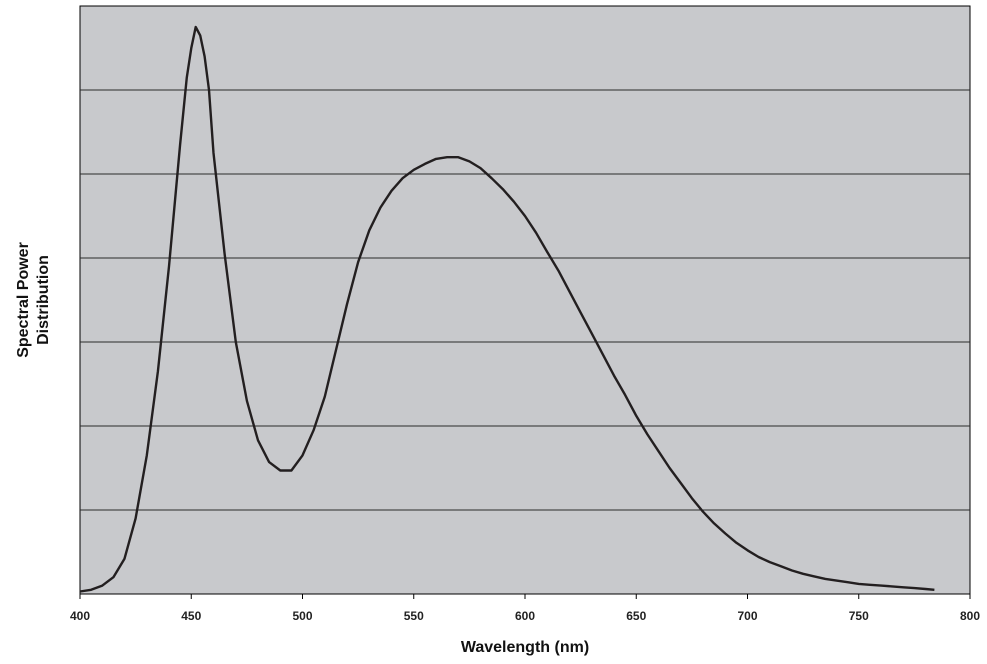  I want to click on x-tick-label: 450, so click(191, 616).